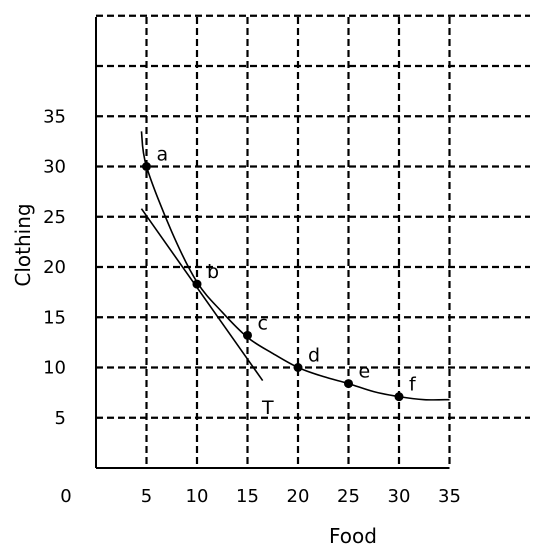 The image size is (540, 546). Describe the element at coordinates (348, 384) in the screenshot. I see `point-e` at that location.